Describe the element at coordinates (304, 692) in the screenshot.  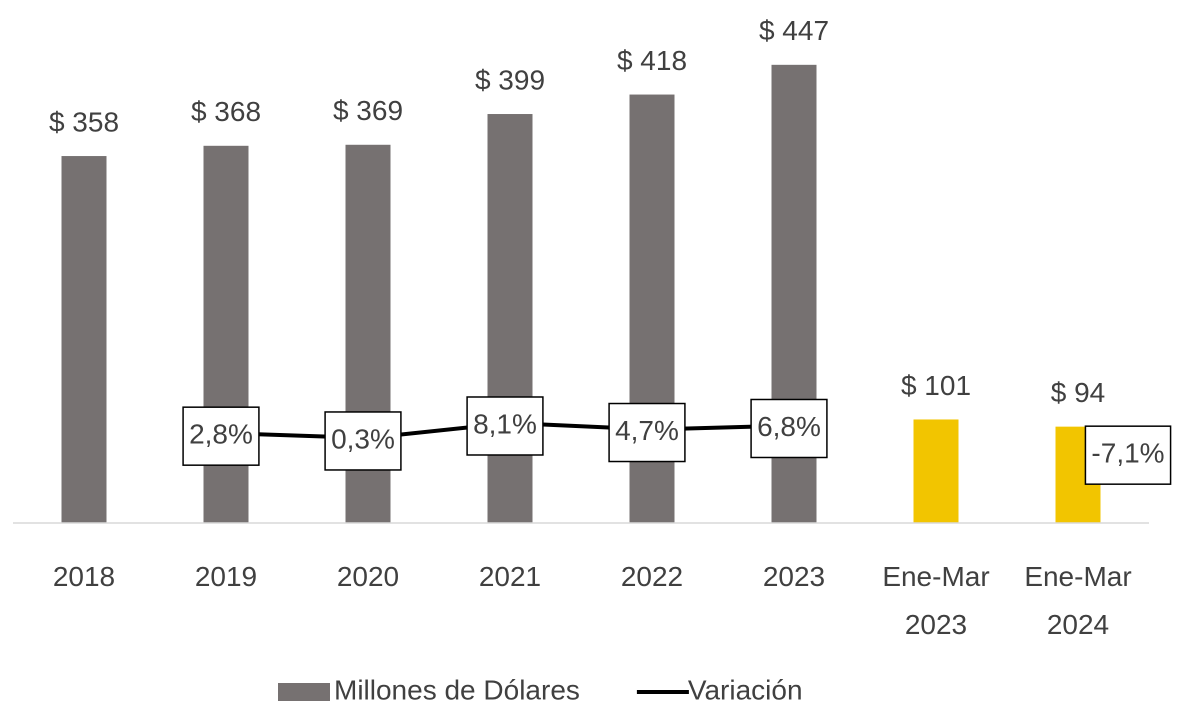
I see `legend-swatch` at that location.